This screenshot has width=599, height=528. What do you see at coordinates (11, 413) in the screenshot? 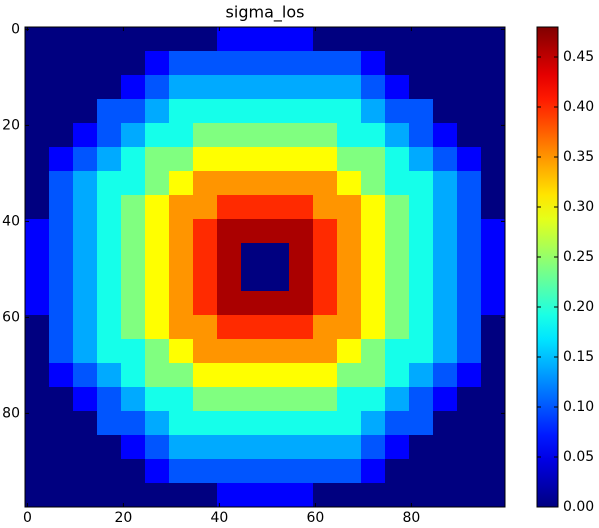
I see `y-tick-label: 80` at bounding box center [11, 413].